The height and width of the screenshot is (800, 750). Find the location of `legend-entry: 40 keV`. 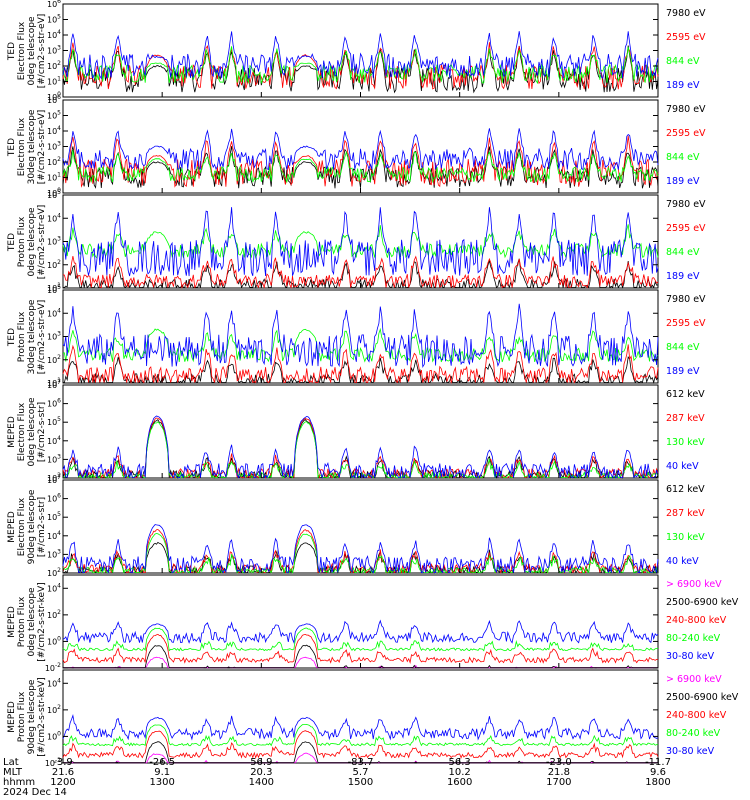

legend-entry: 40 keV is located at coordinates (682, 561).